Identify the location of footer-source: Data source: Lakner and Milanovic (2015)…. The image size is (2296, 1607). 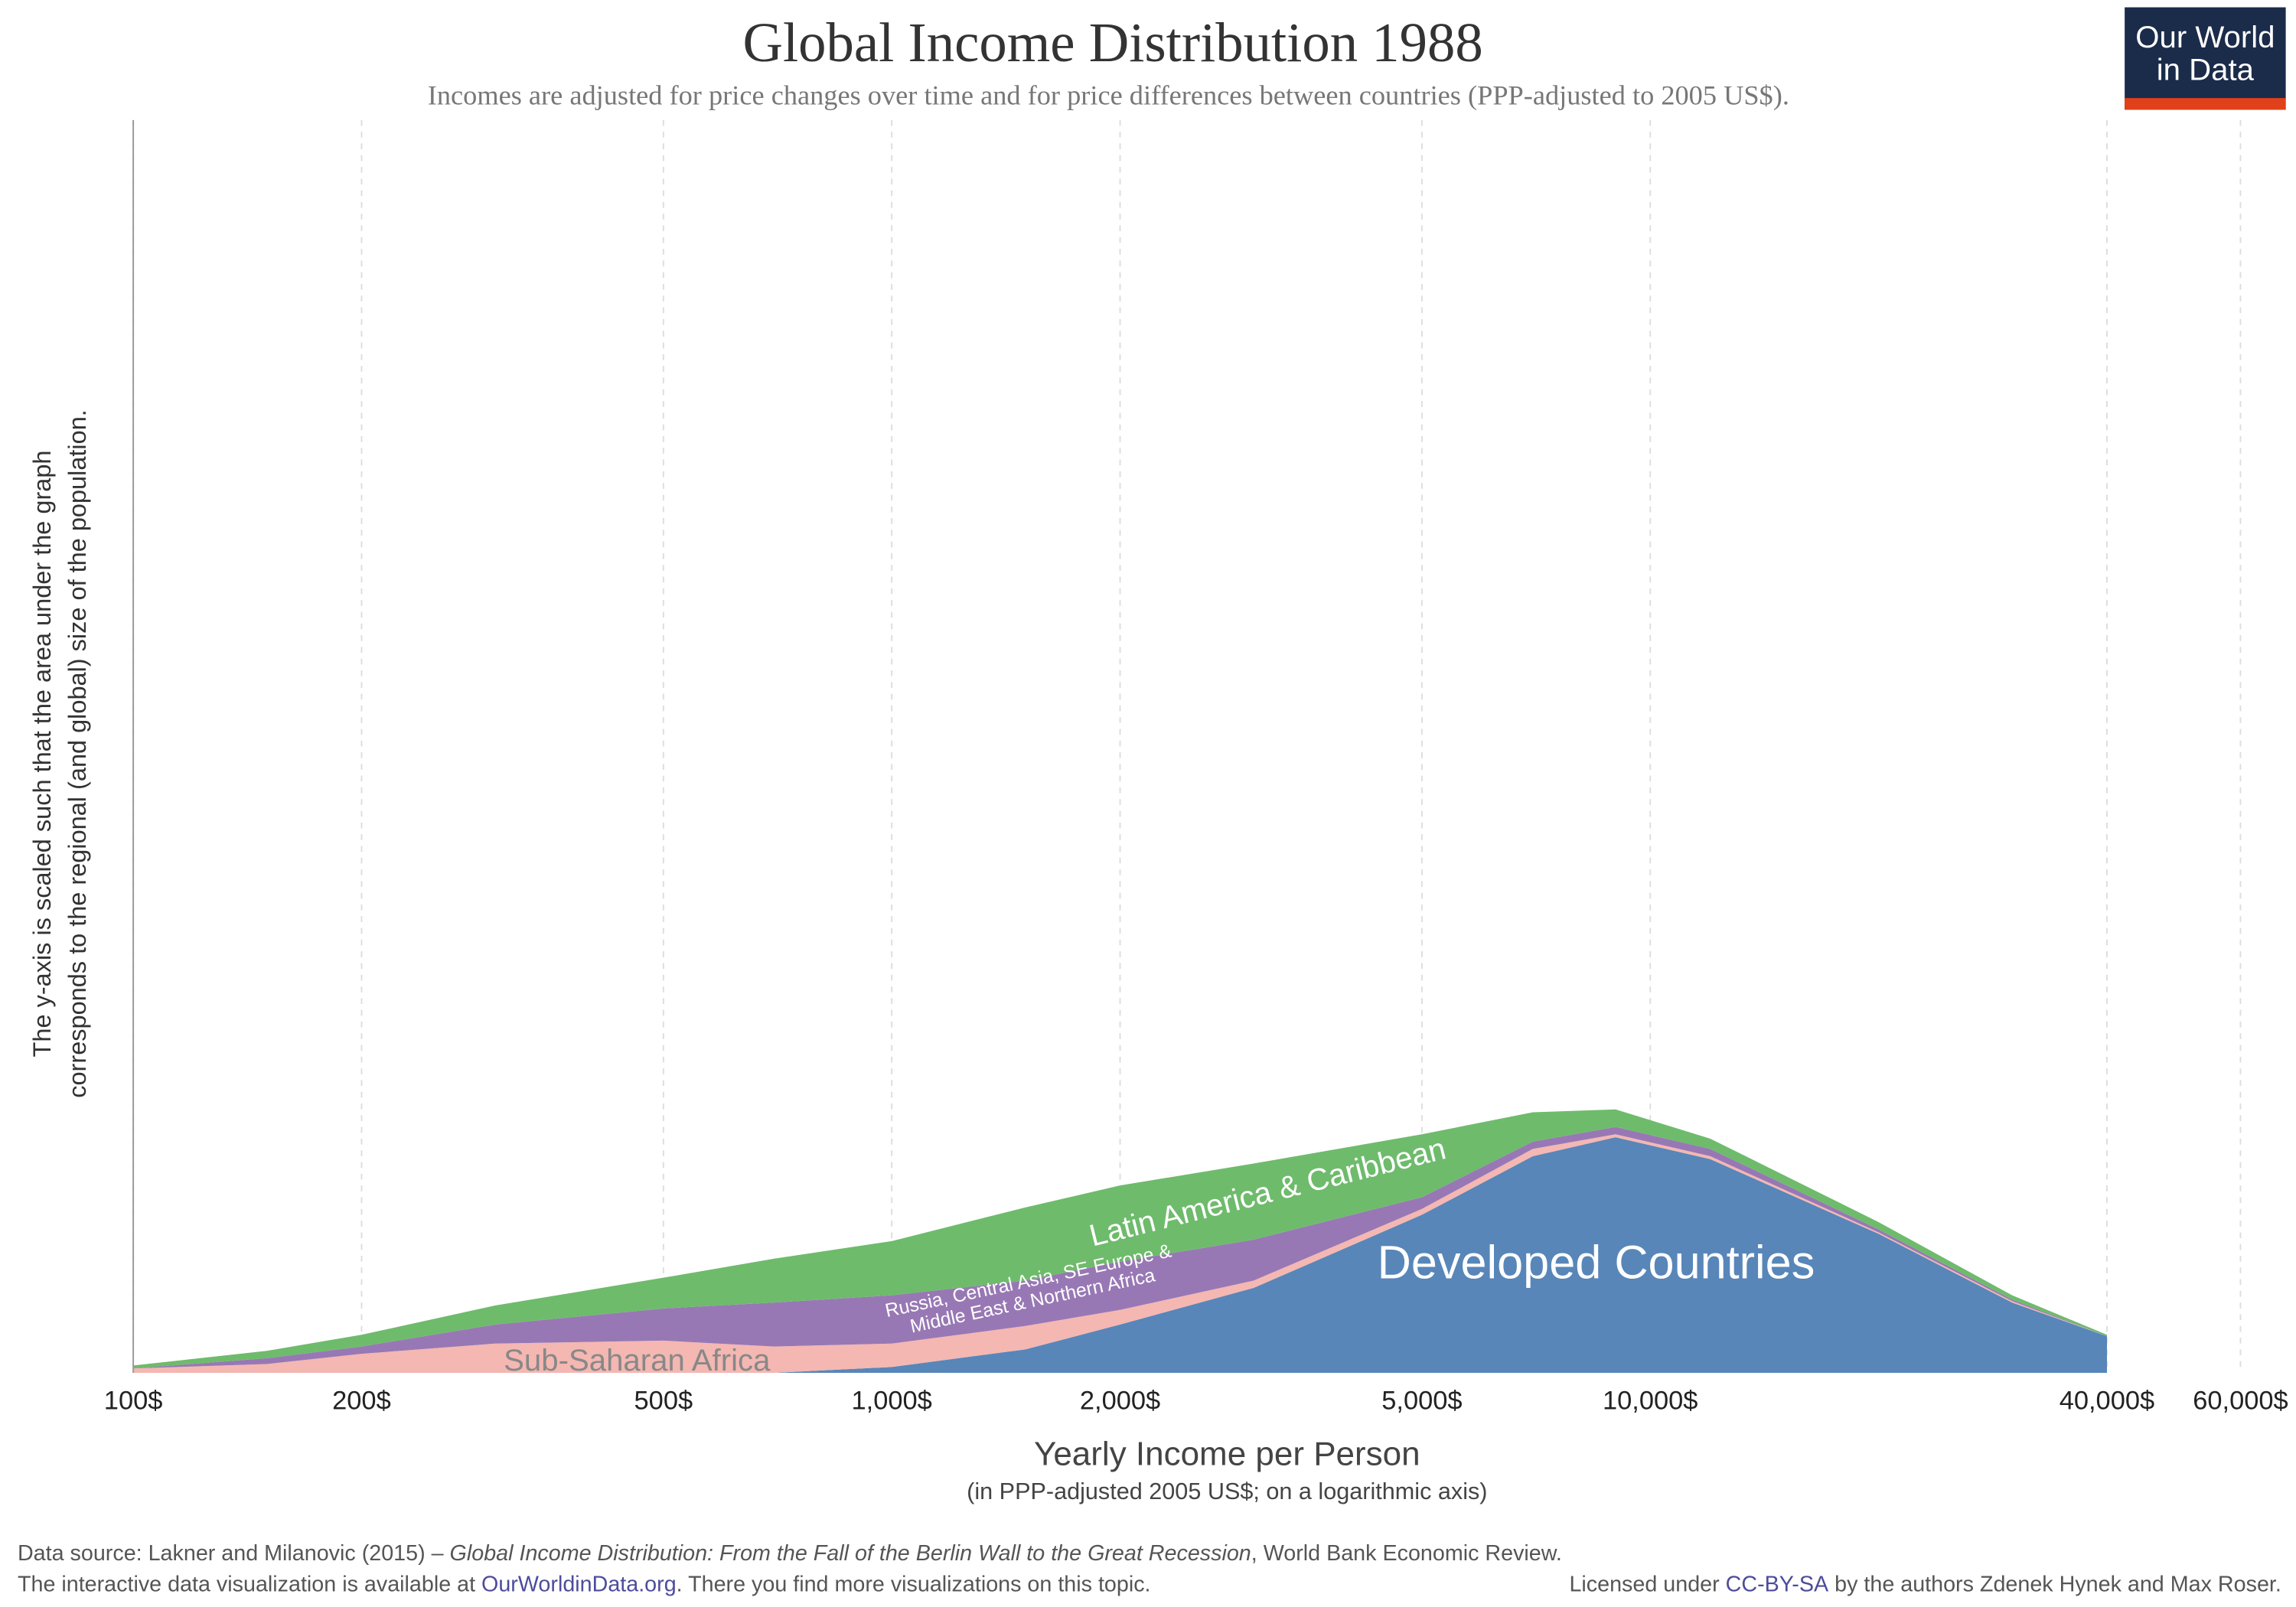
(790, 1553).